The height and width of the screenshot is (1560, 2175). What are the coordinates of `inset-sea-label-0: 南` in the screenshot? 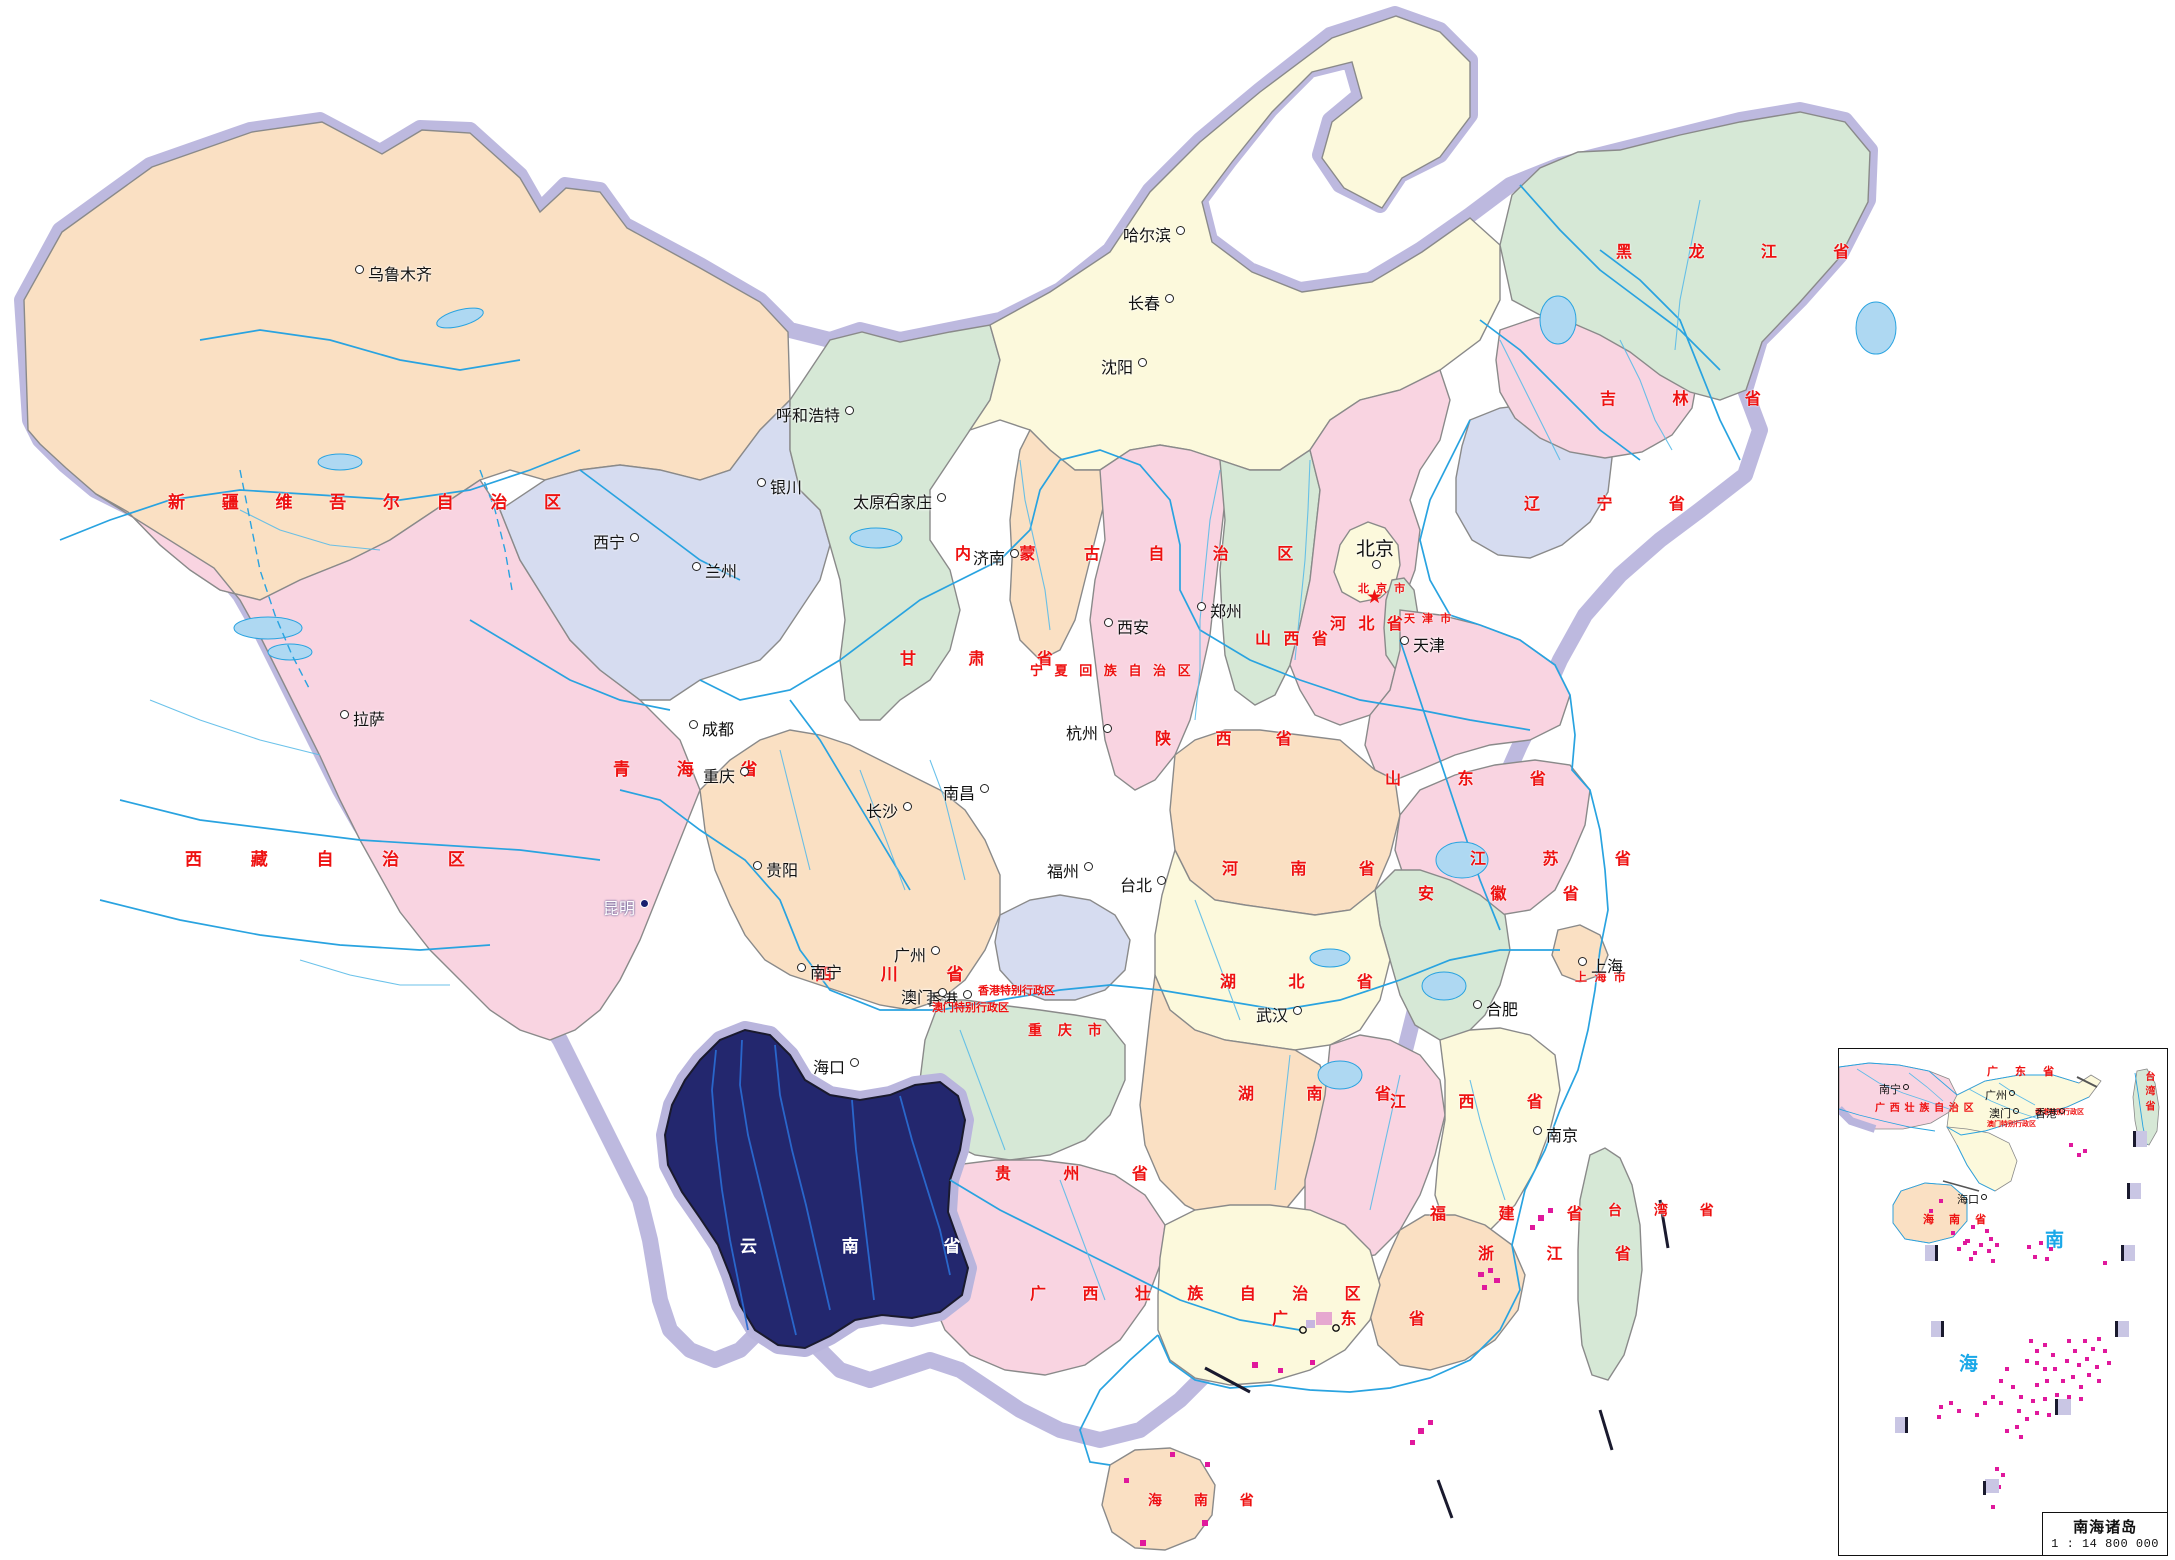 It's located at (2055, 1240).